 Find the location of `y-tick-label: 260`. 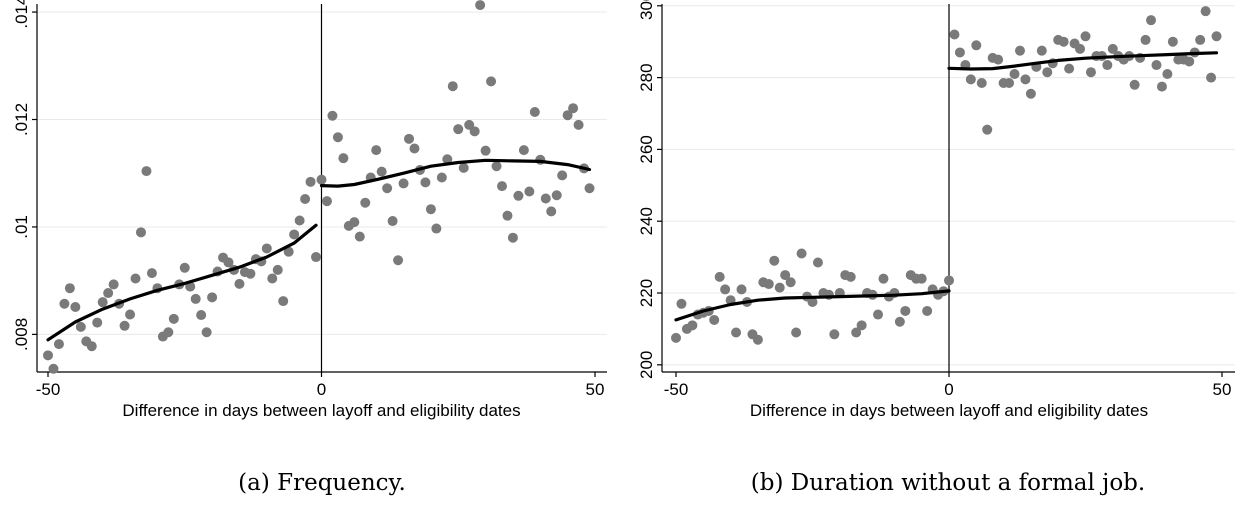

y-tick-label: 260 is located at coordinates (646, 149).